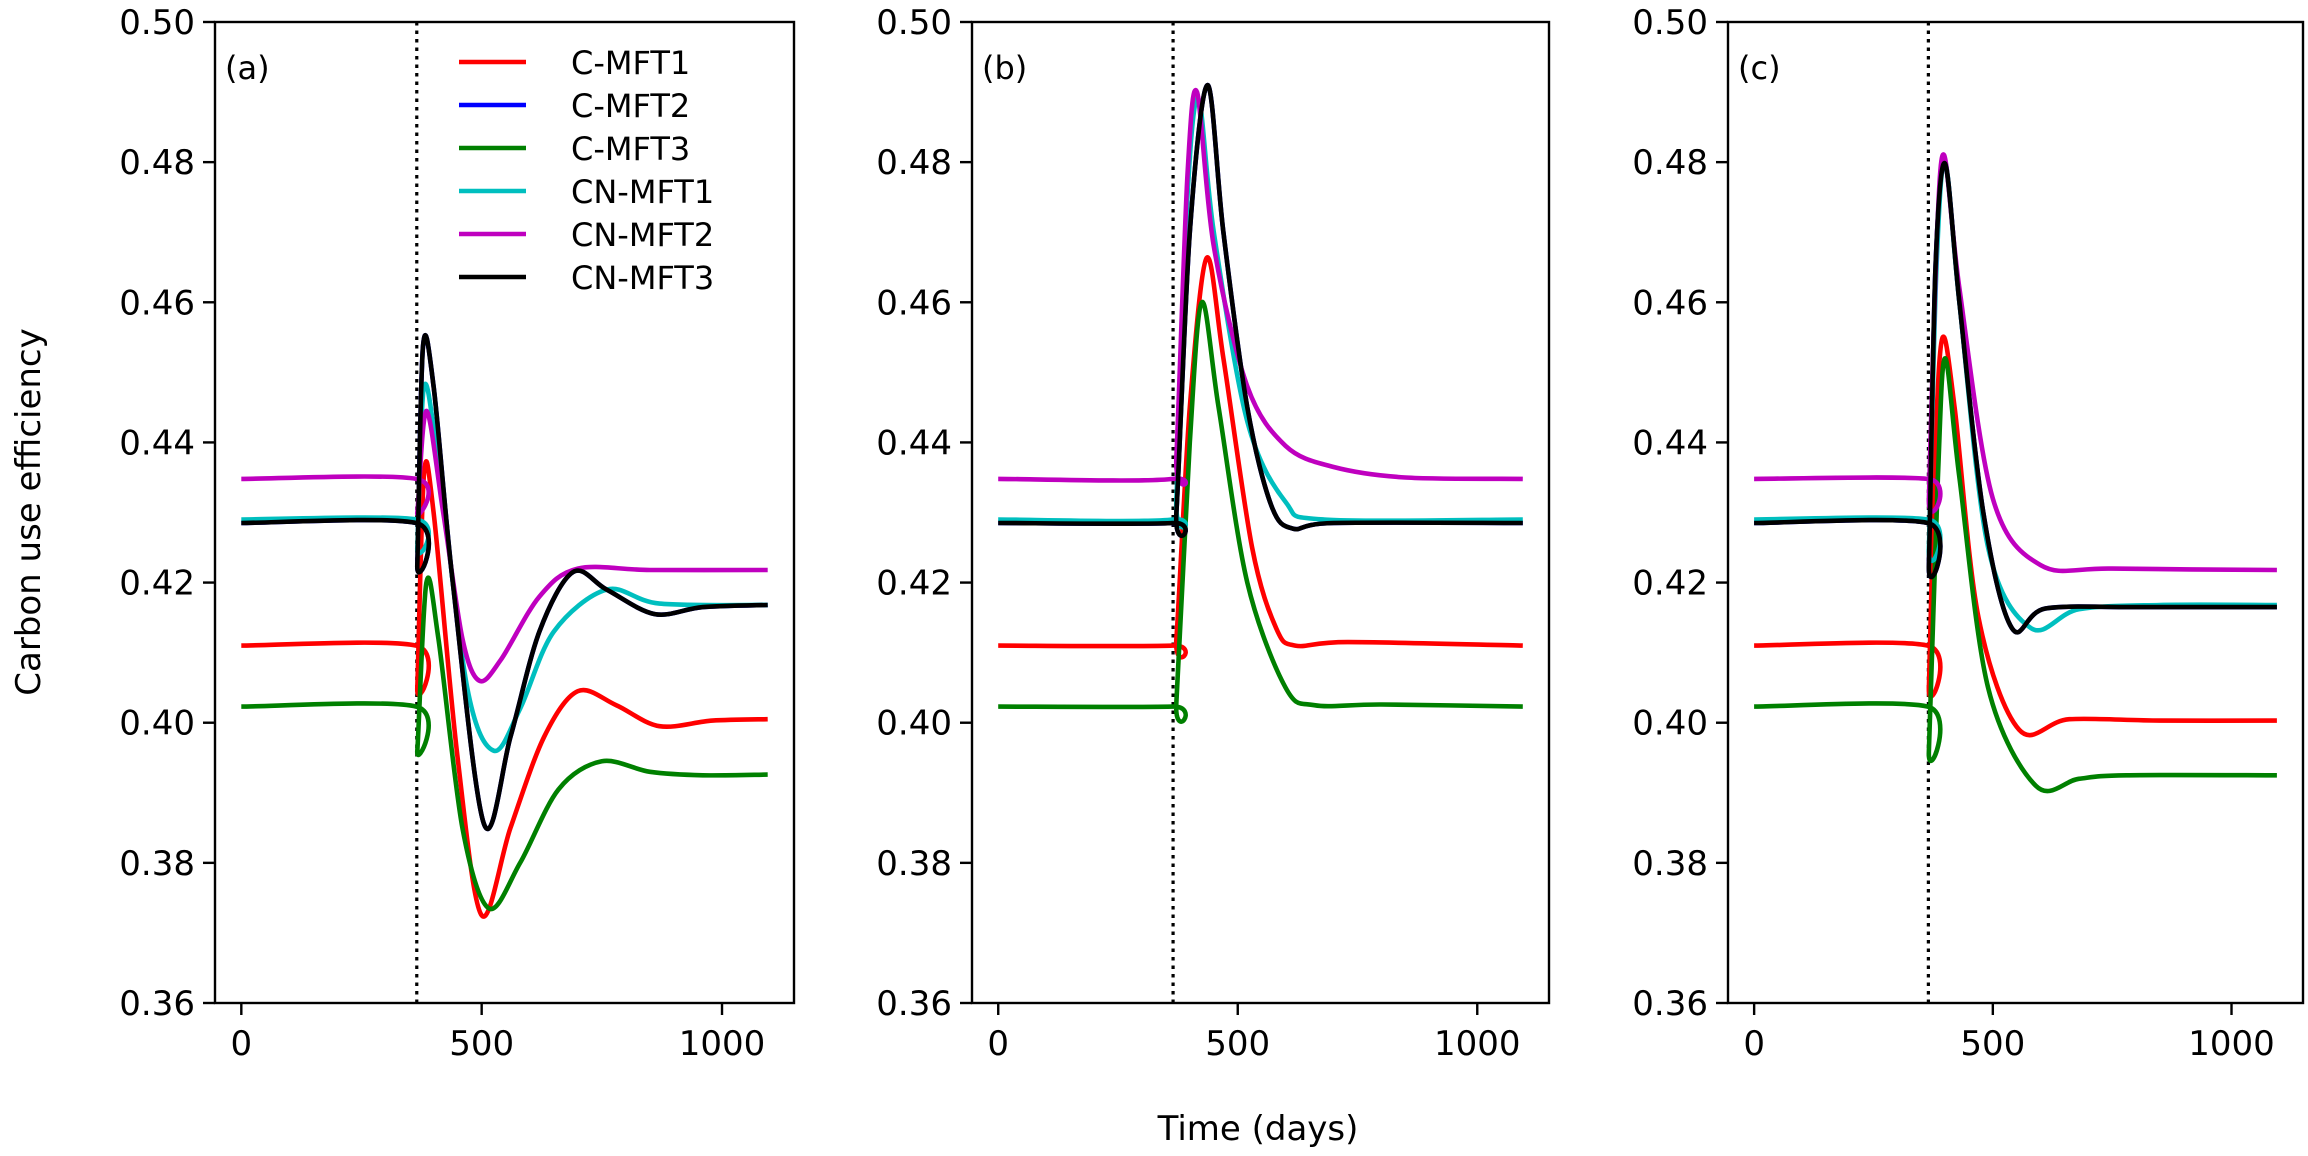 Image resolution: width=2308 pixels, height=1156 pixels. I want to click on x-axis-label: Time (days), so click(1258, 1129).